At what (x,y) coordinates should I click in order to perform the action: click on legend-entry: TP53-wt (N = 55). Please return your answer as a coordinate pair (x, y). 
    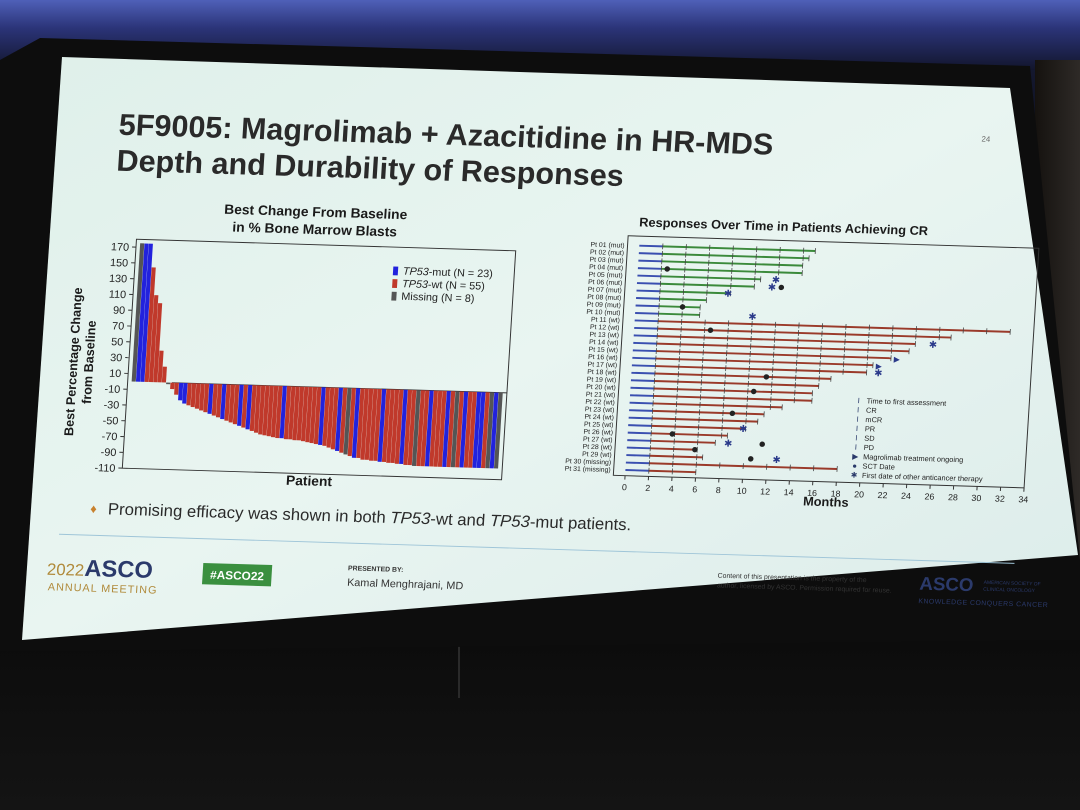
    Looking at the image, I should click on (443, 285).